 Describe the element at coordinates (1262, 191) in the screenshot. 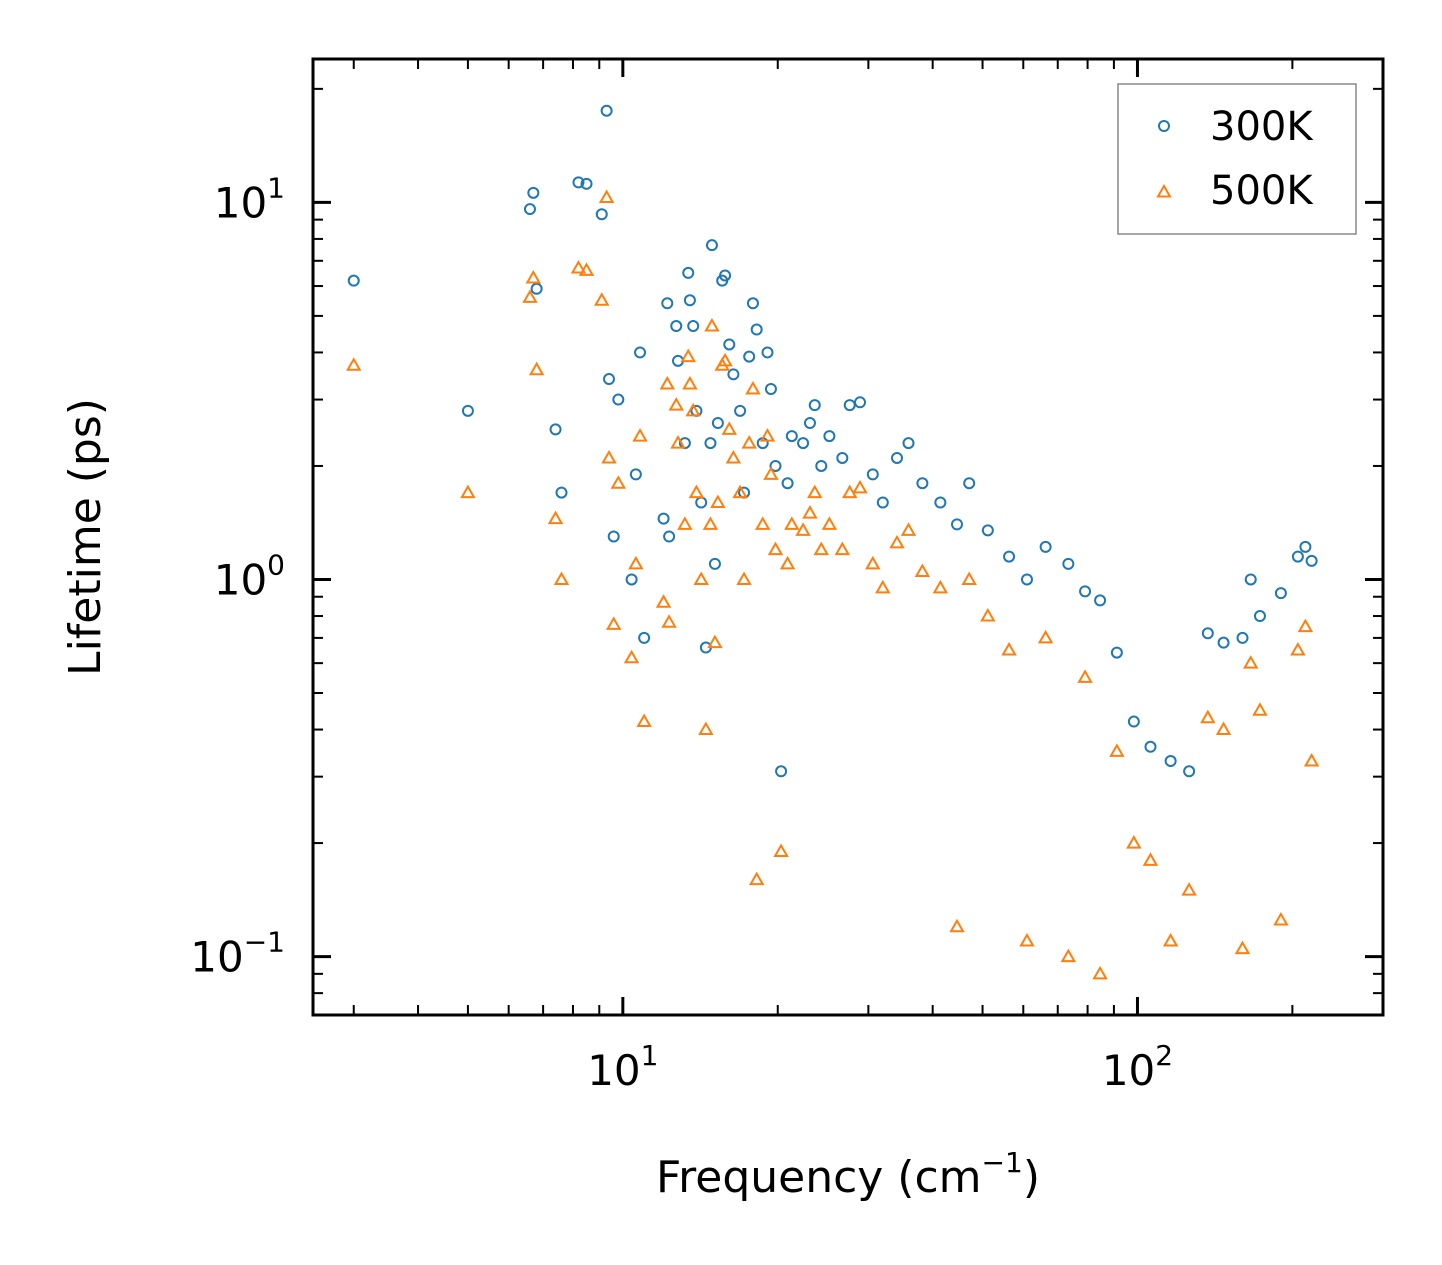

I see `legend-label-500K: 500K` at that location.